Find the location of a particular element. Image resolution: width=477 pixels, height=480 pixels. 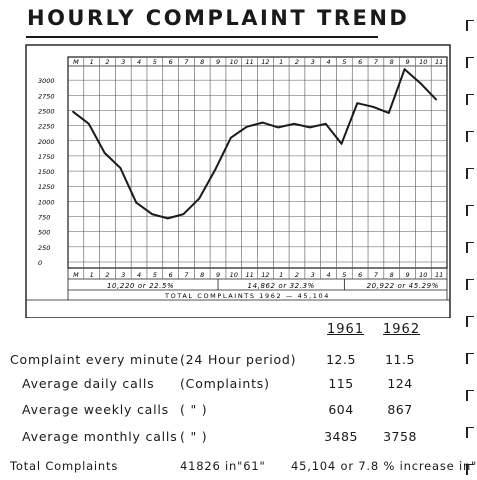

chart-title: HOURLY COMPLAINT TREND is located at coordinates (218, 18).